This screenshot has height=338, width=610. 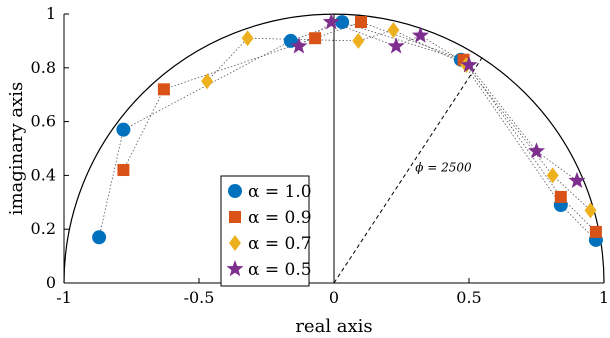 I want to click on y-tick-label: 0.2, so click(x=43, y=228).